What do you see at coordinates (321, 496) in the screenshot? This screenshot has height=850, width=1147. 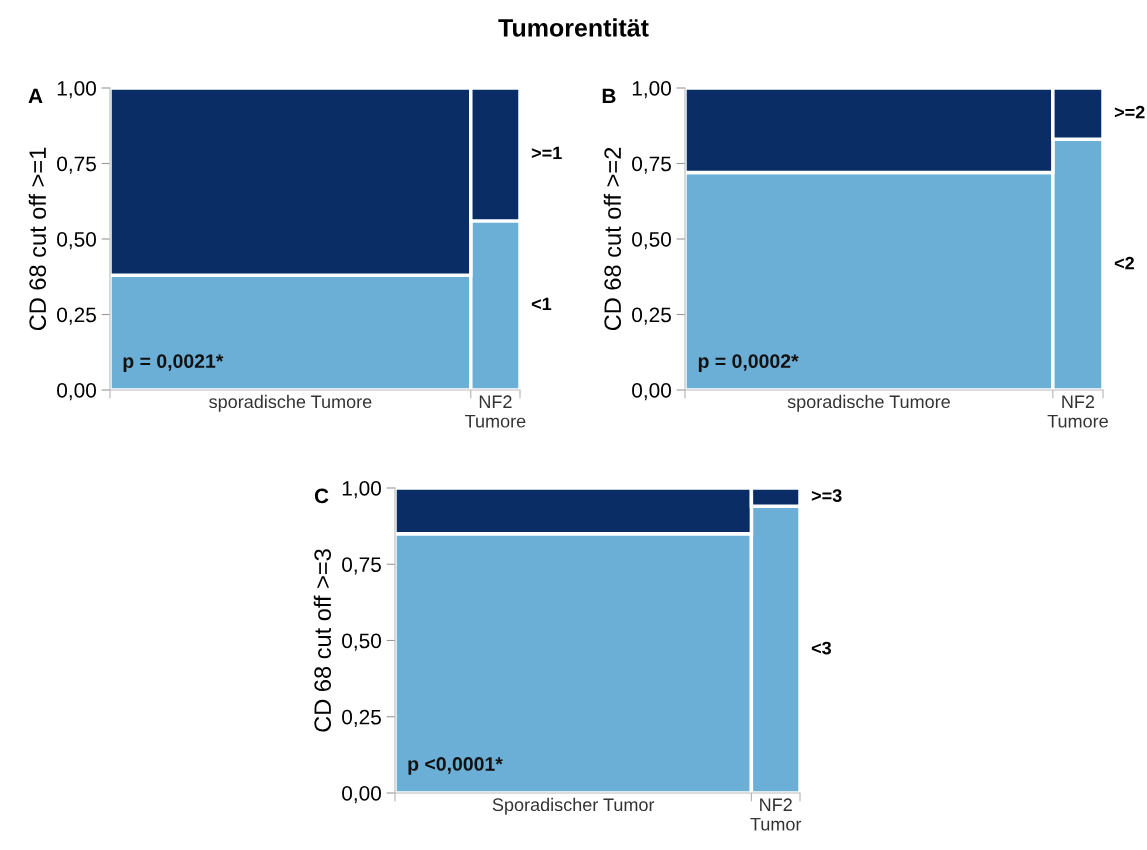 I see `text: C` at bounding box center [321, 496].